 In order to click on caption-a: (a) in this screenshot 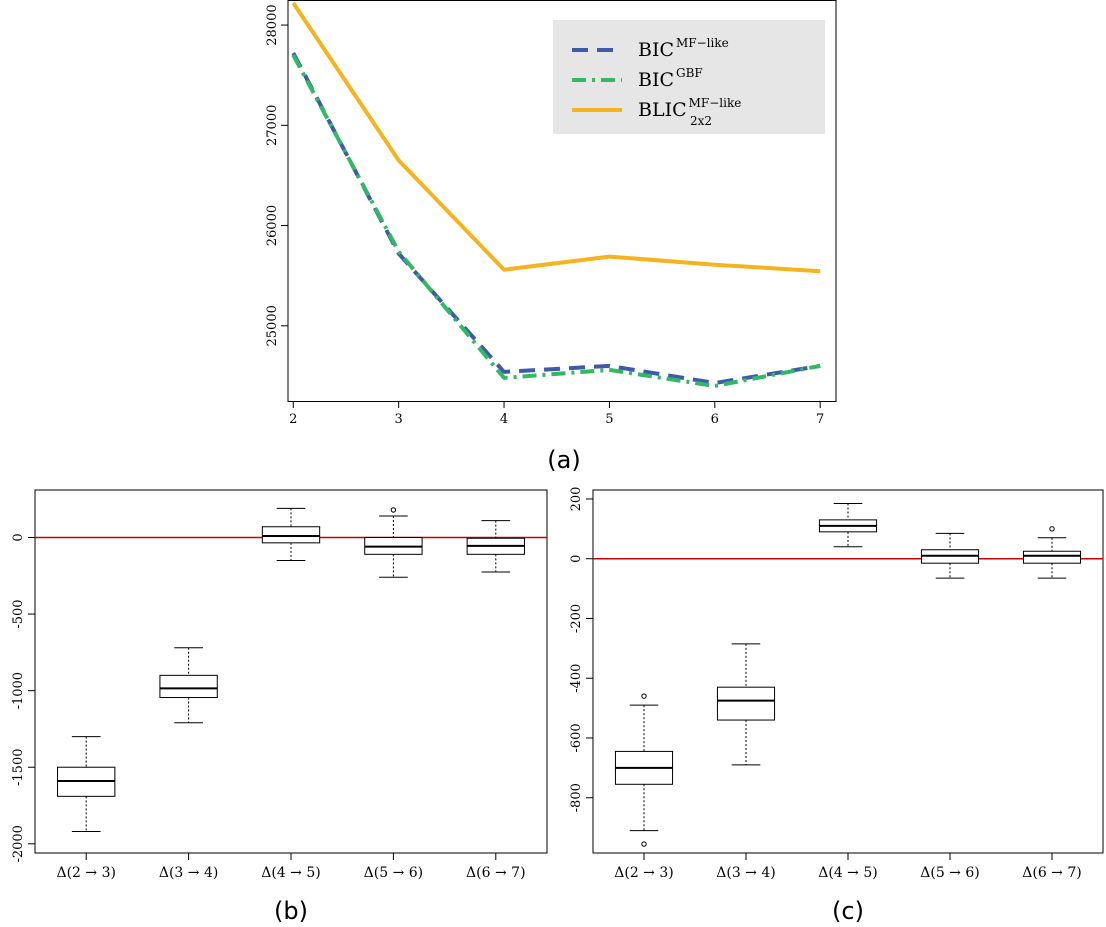, I will do `click(563, 460)`.